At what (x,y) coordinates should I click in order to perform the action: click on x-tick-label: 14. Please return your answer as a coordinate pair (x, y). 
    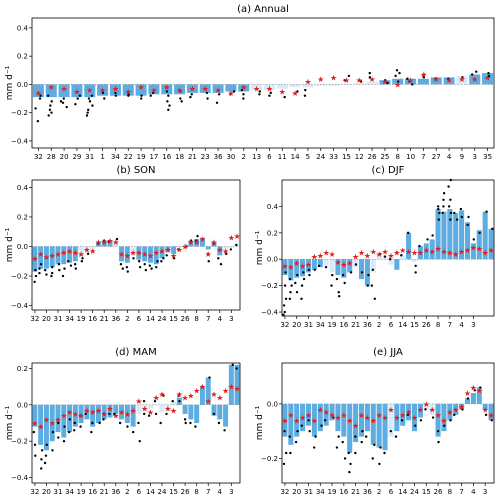
    Looking at the image, I should click on (150, 491).